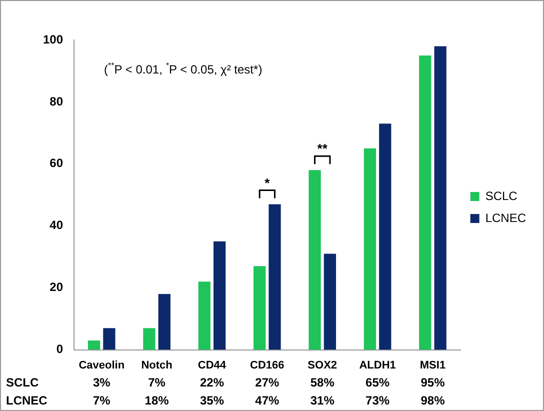  What do you see at coordinates (53, 39) in the screenshot?
I see `y-tick-label: 100` at bounding box center [53, 39].